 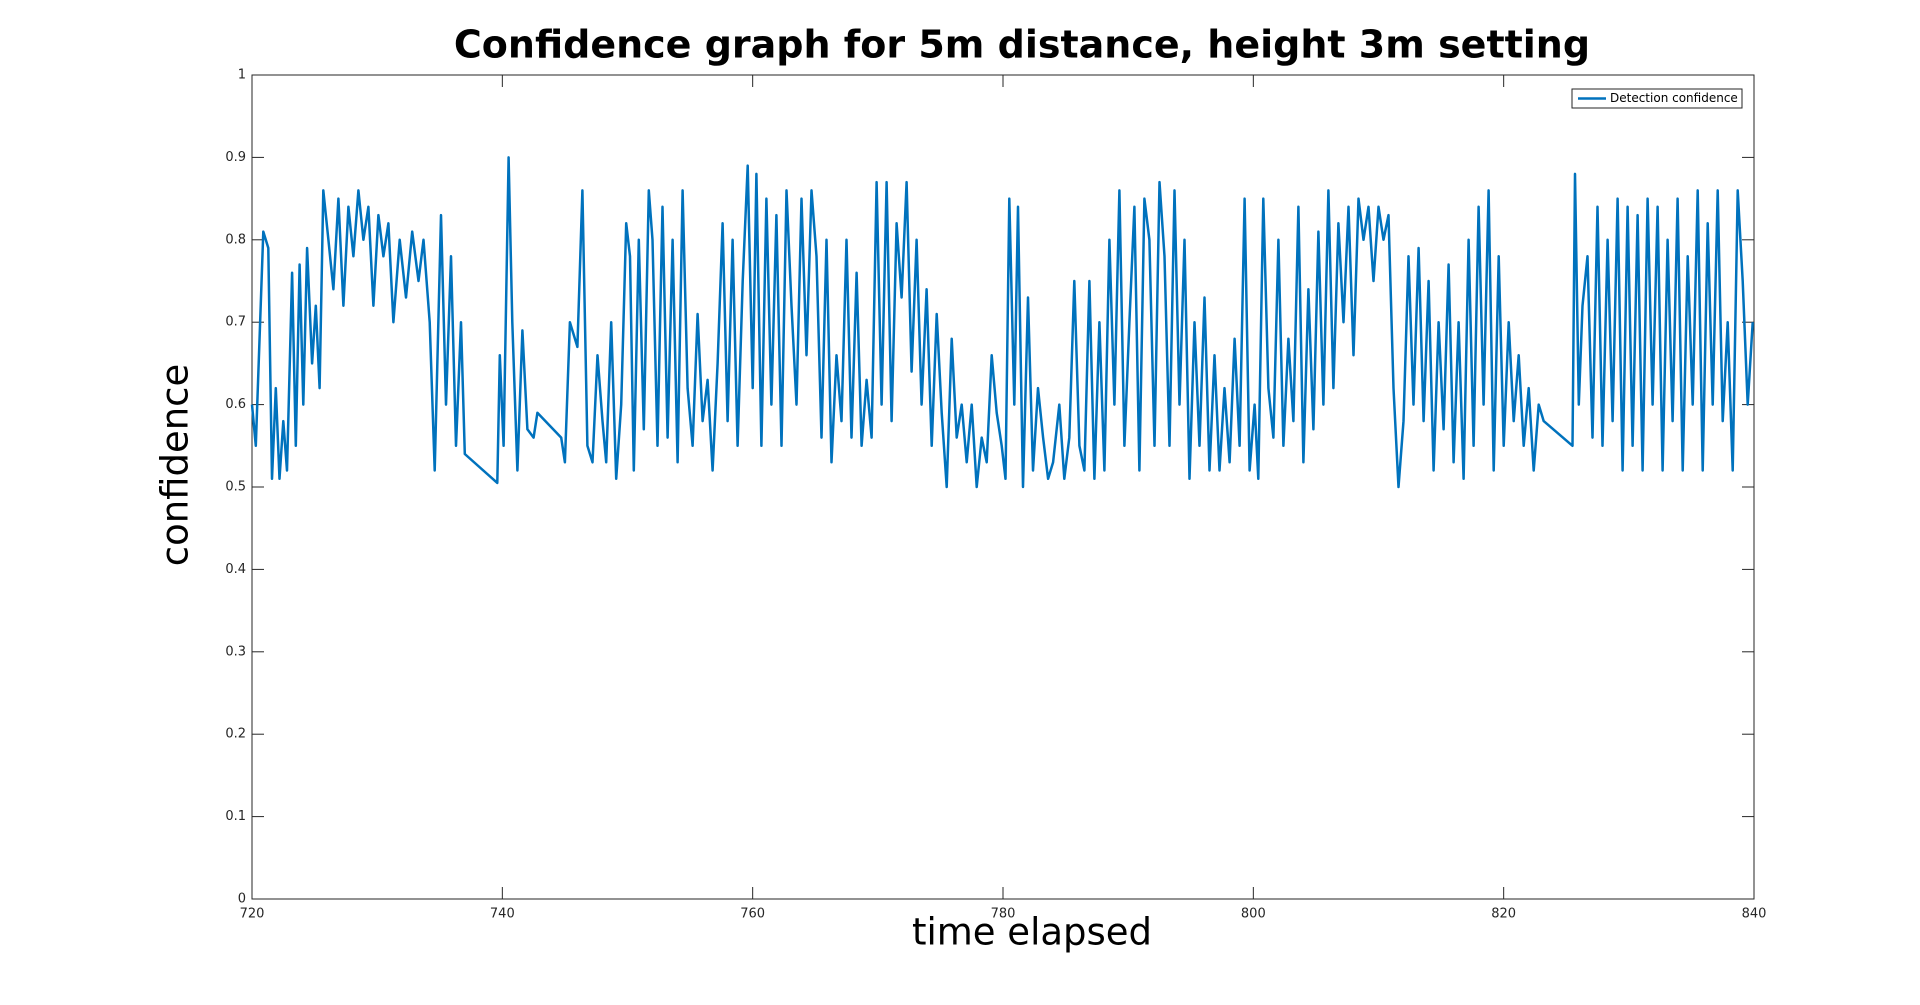 I want to click on x-tick-label: 820, so click(x=1503, y=914).